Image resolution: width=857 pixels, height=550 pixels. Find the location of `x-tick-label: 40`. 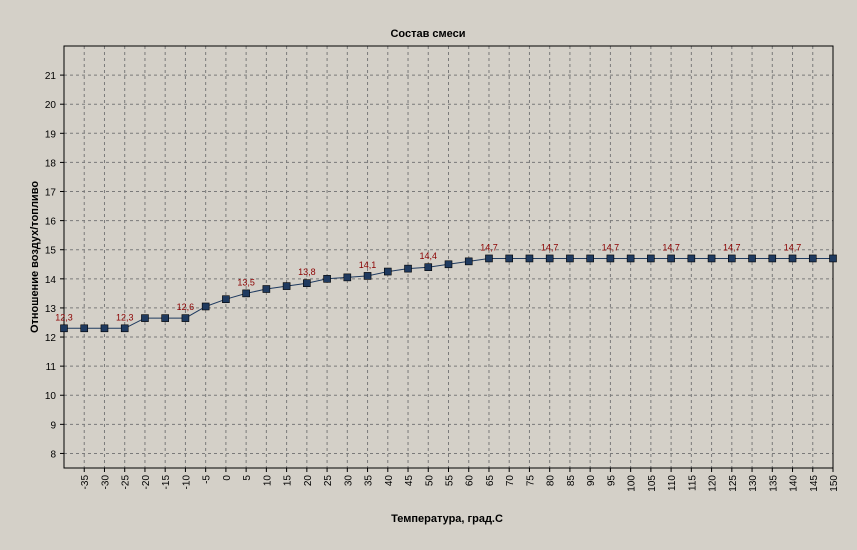

x-tick-label: 40 is located at coordinates (389, 481).